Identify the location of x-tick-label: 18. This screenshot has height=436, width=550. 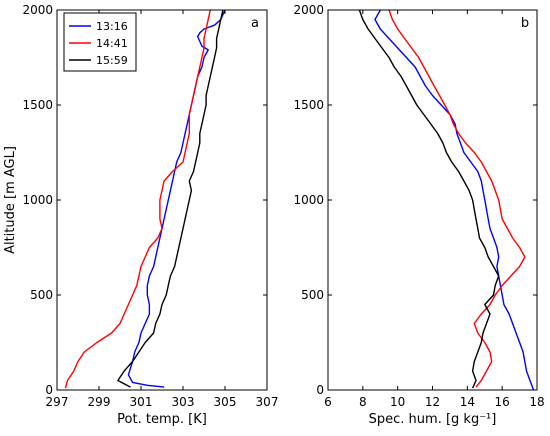
(536, 402).